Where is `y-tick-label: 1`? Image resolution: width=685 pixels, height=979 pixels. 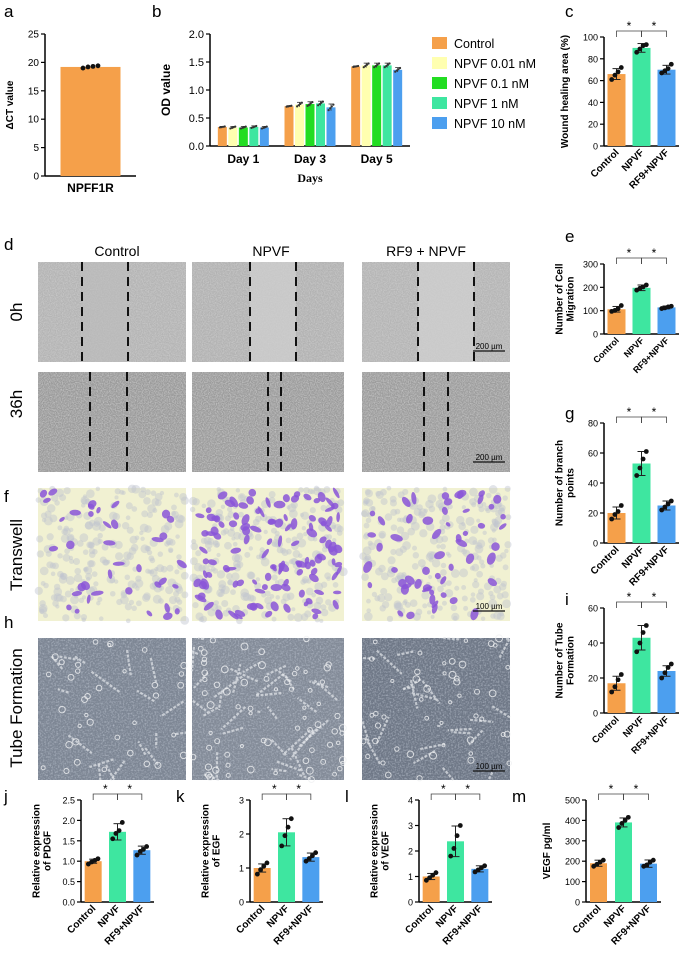
y-tick-label: 1 is located at coordinates (410, 877).